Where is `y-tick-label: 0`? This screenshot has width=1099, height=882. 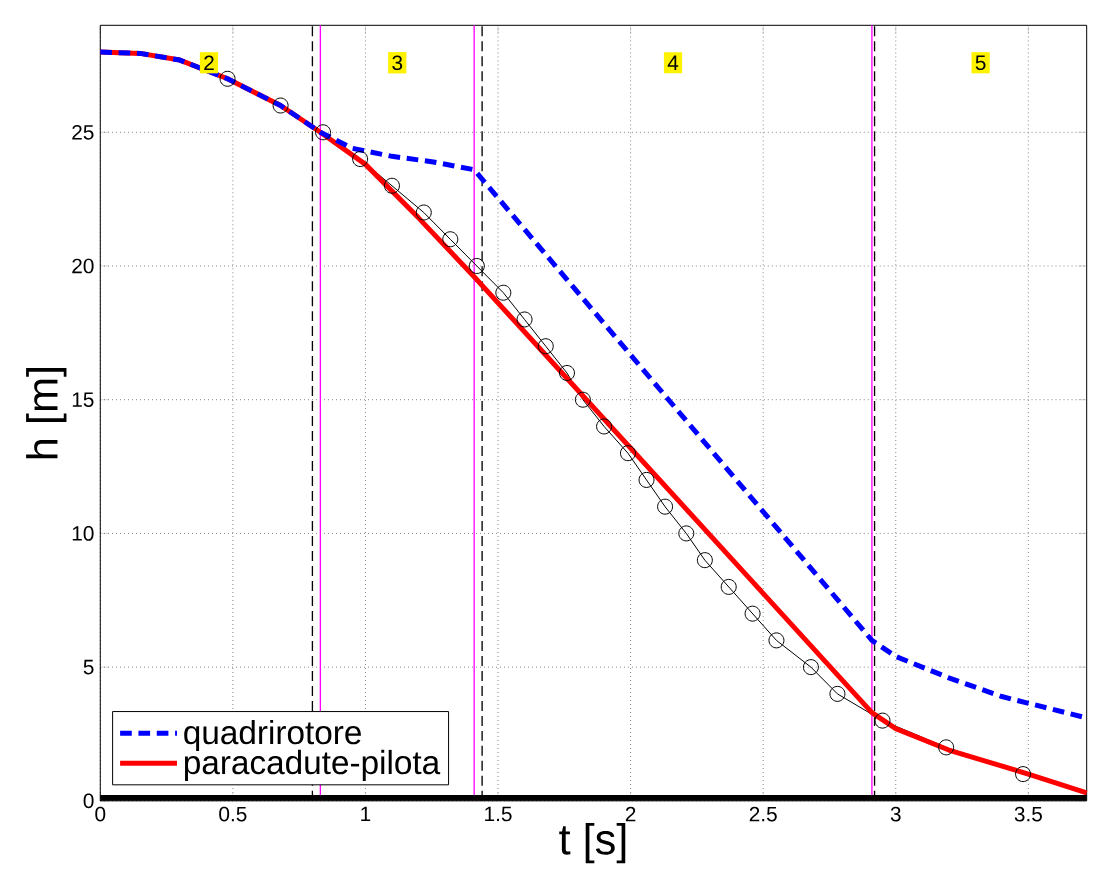 y-tick-label: 0 is located at coordinates (88, 801).